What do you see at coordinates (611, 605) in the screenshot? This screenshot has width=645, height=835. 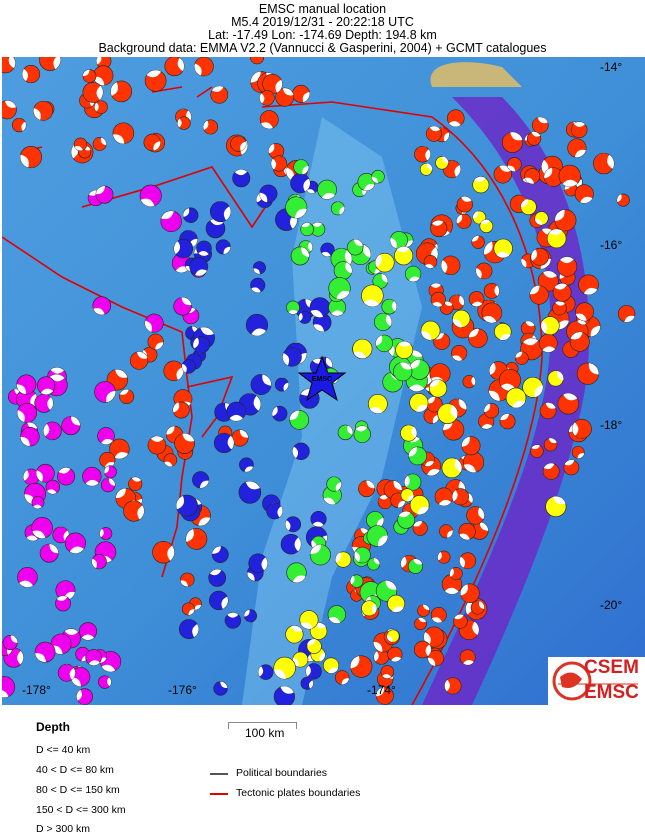 I see `lat-tick: -20°` at bounding box center [611, 605].